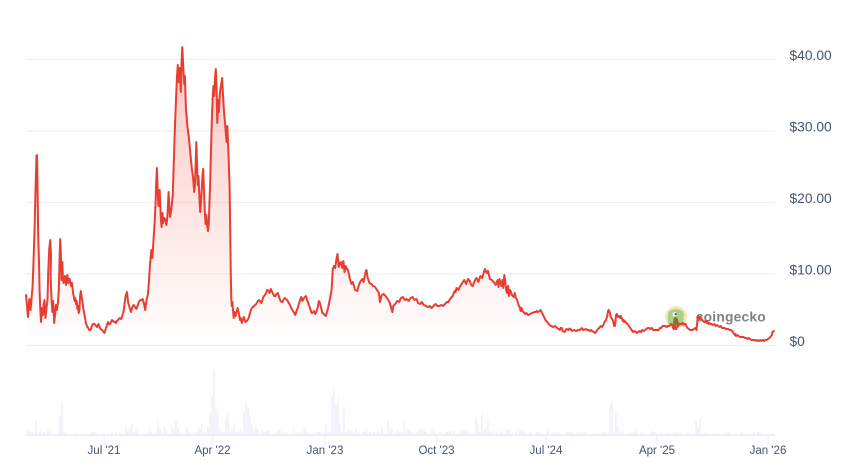 This screenshot has width=853, height=475. Describe the element at coordinates (325, 451) in the screenshot. I see `svg-text: Jan '23` at that location.